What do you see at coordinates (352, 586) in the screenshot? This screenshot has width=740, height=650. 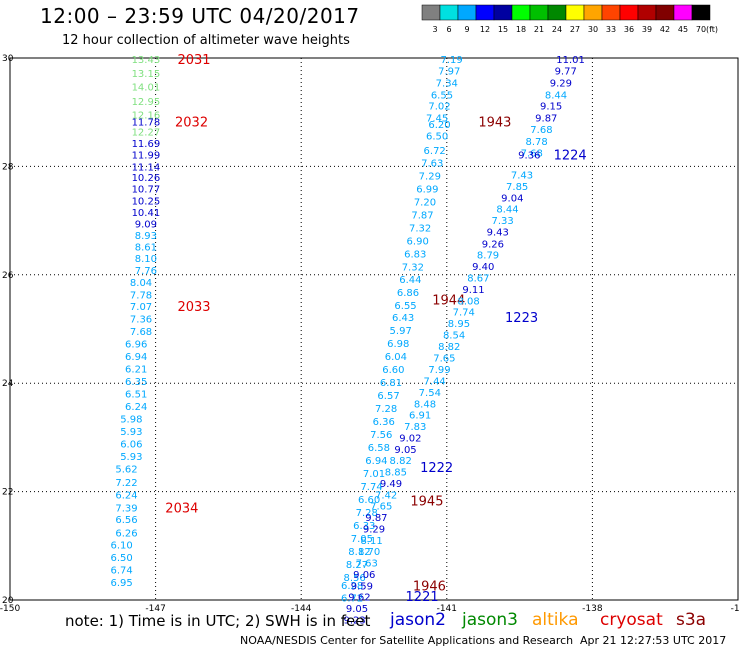 I see `wave-height-value: 6.28` at bounding box center [352, 586].